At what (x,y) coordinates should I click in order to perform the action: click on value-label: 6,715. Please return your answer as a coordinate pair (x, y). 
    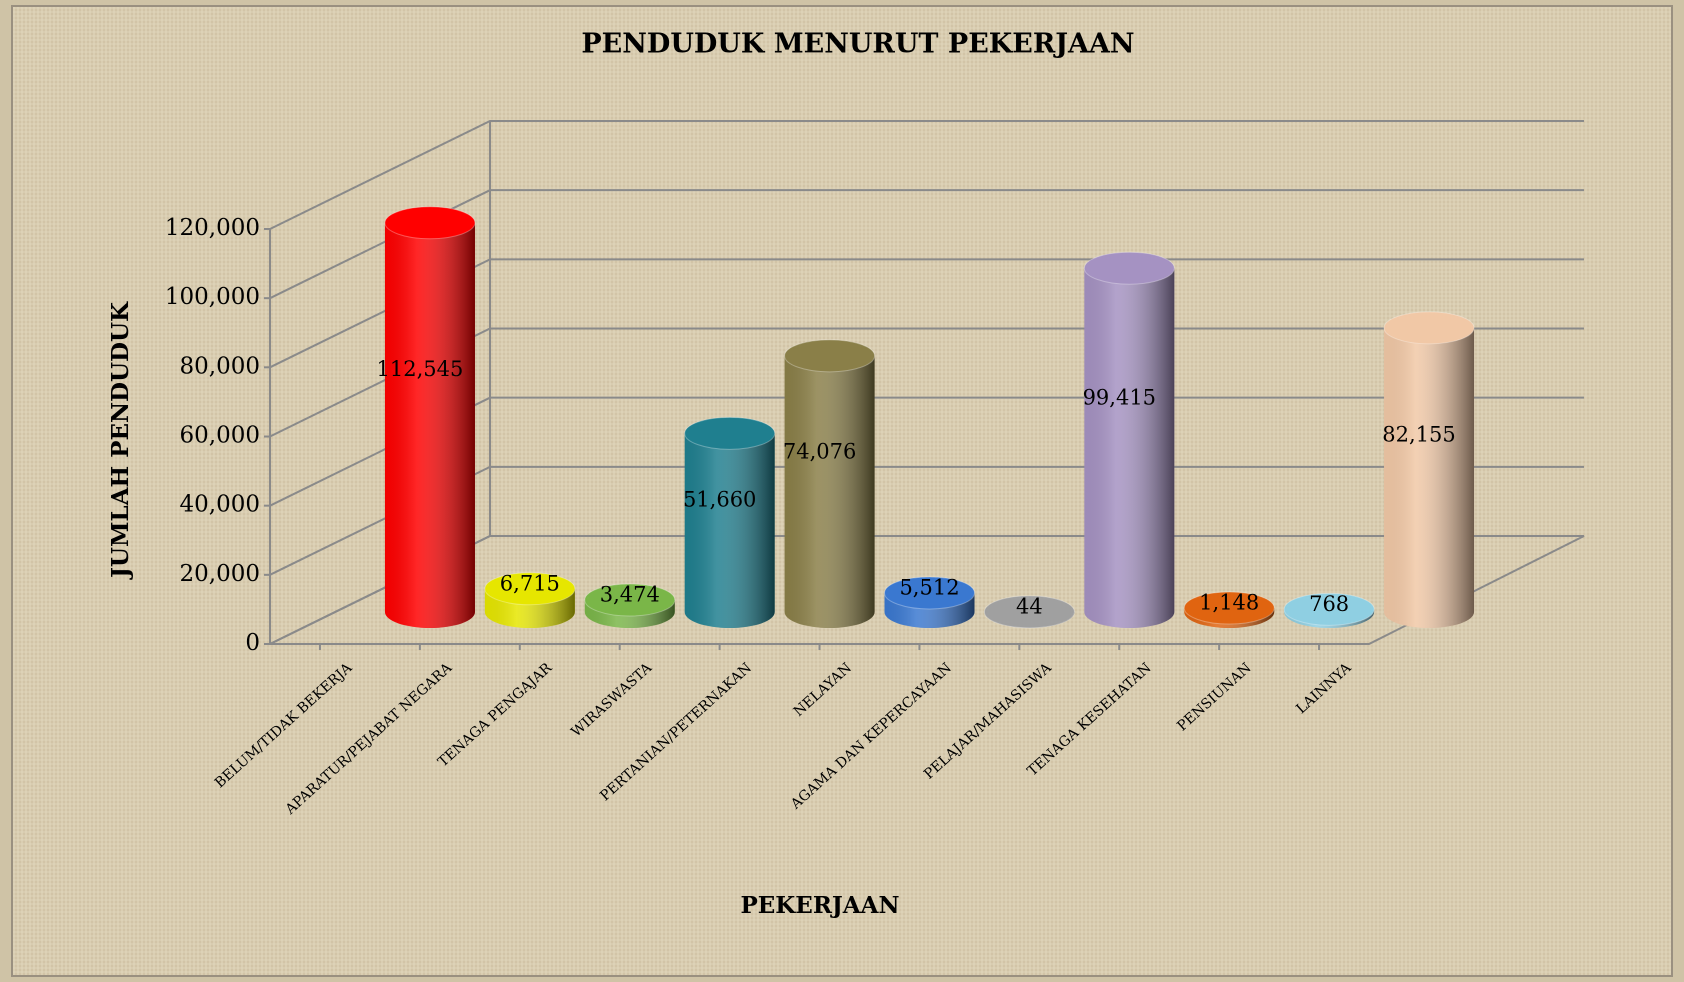
    Looking at the image, I should click on (530, 583).